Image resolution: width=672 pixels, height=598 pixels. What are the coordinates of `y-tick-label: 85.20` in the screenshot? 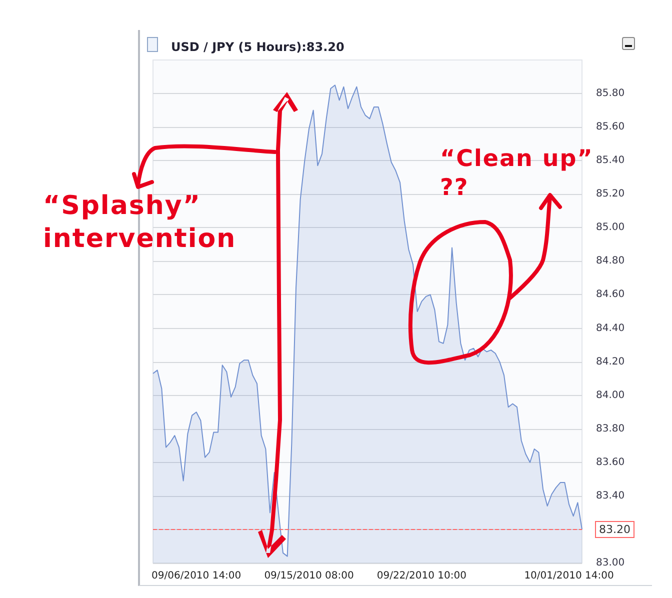 It's located at (610, 194).